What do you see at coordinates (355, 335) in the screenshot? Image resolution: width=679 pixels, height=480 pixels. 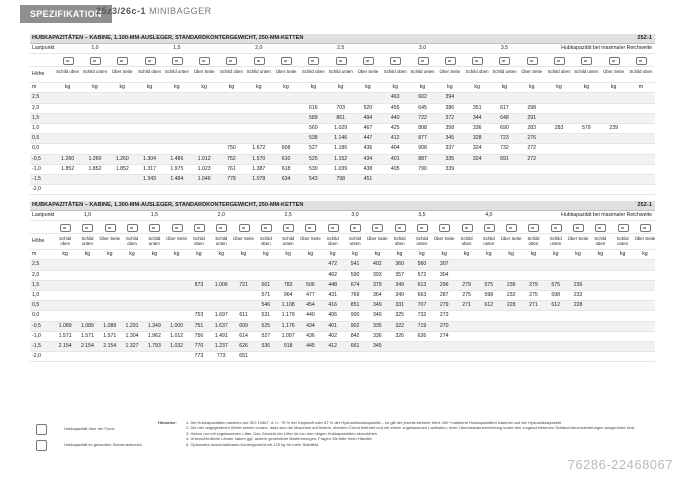 I see `capacity-value: 842` at bounding box center [355, 335].